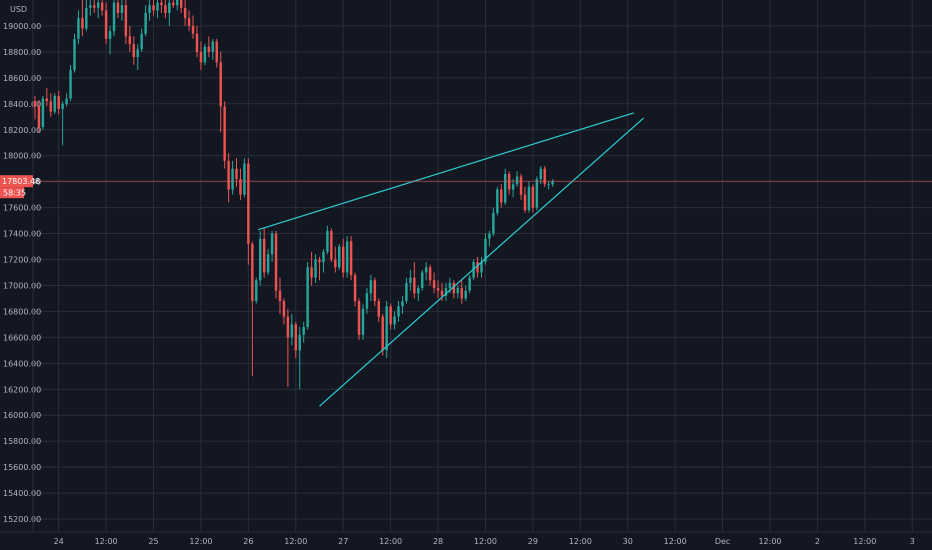 The width and height of the screenshot is (932, 550). Describe the element at coordinates (22, 441) in the screenshot. I see `price-tick-label: 15800.00` at that location.